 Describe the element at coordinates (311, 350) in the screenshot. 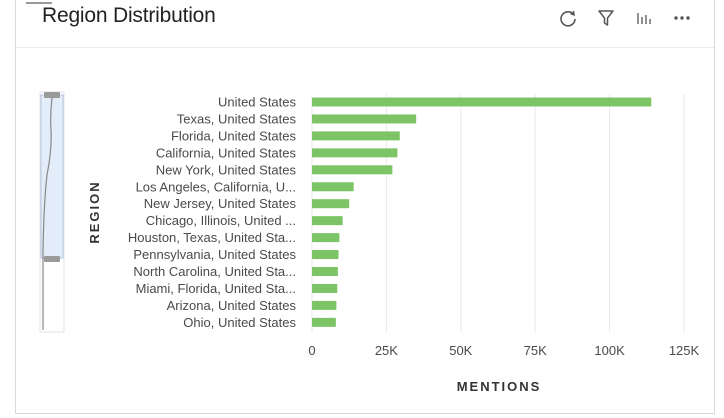

I see `x-tick-label: 0` at that location.